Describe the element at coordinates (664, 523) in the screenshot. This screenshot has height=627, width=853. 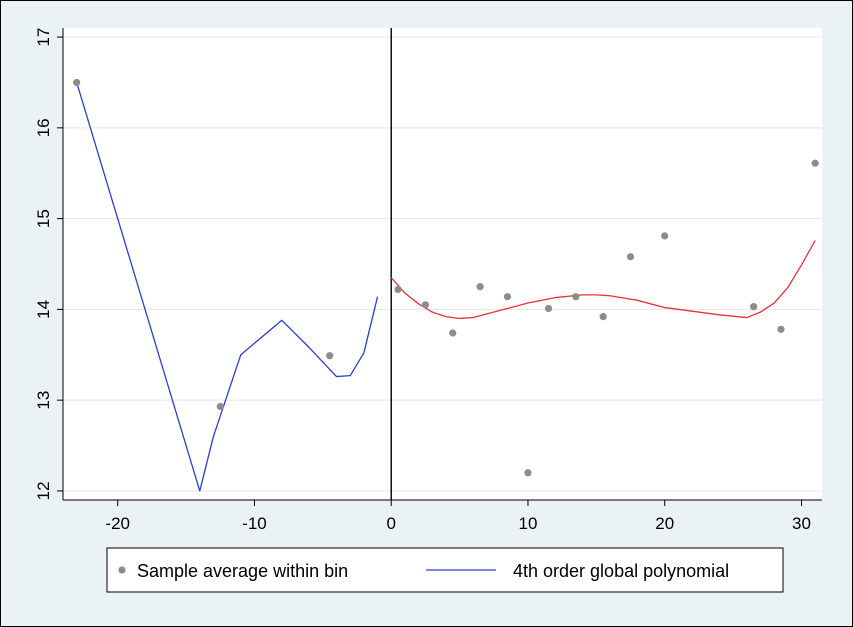
I see `x-tick-label: 20` at that location.